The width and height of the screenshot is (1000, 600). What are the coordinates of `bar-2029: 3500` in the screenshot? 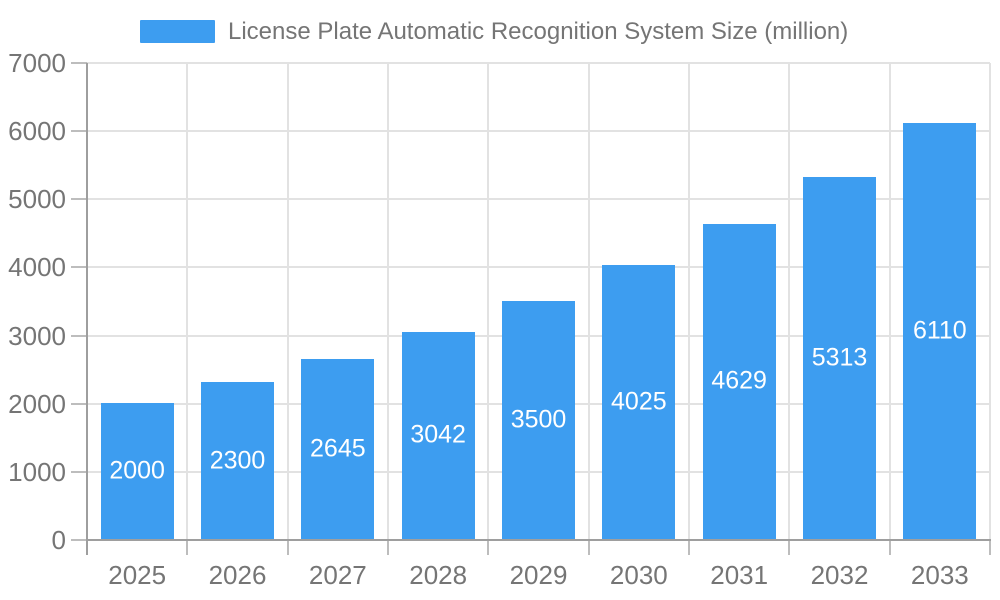 It's located at (538, 419).